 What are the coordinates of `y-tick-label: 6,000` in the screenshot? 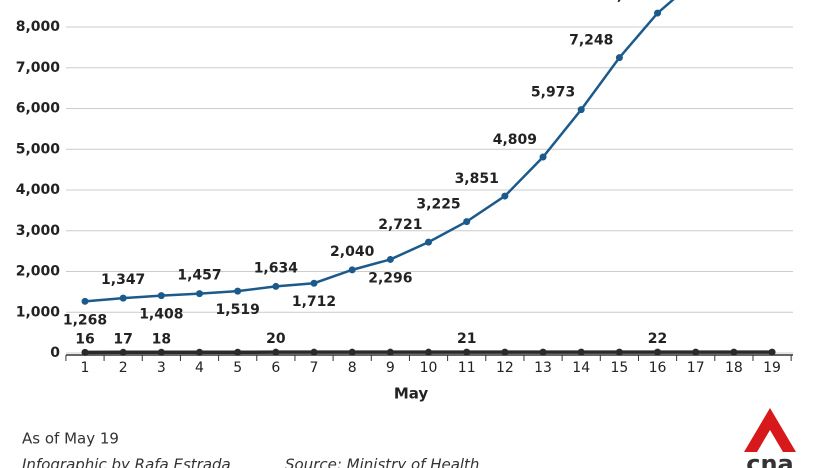 It's located at (38, 109).